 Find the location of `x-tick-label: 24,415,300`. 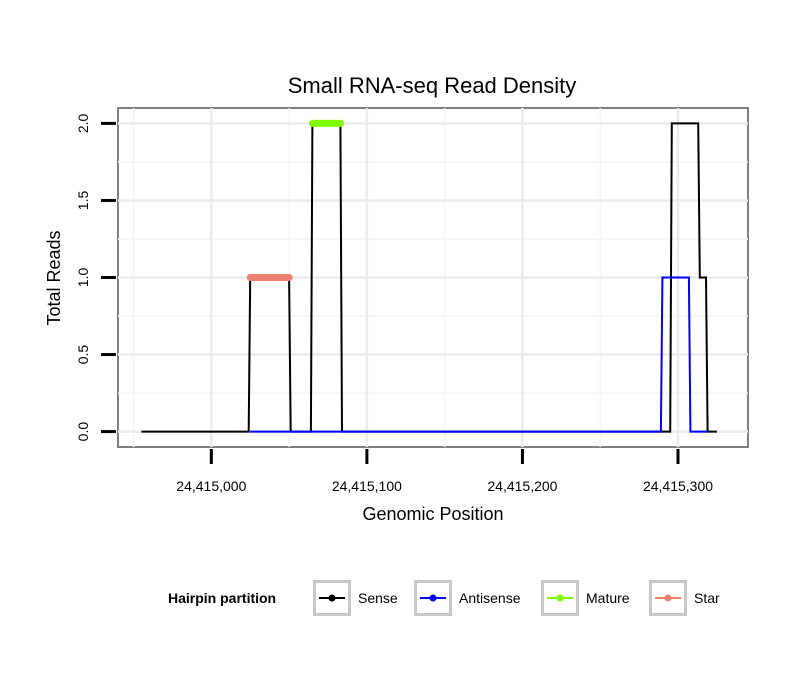

x-tick-label: 24,415,300 is located at coordinates (678, 486).